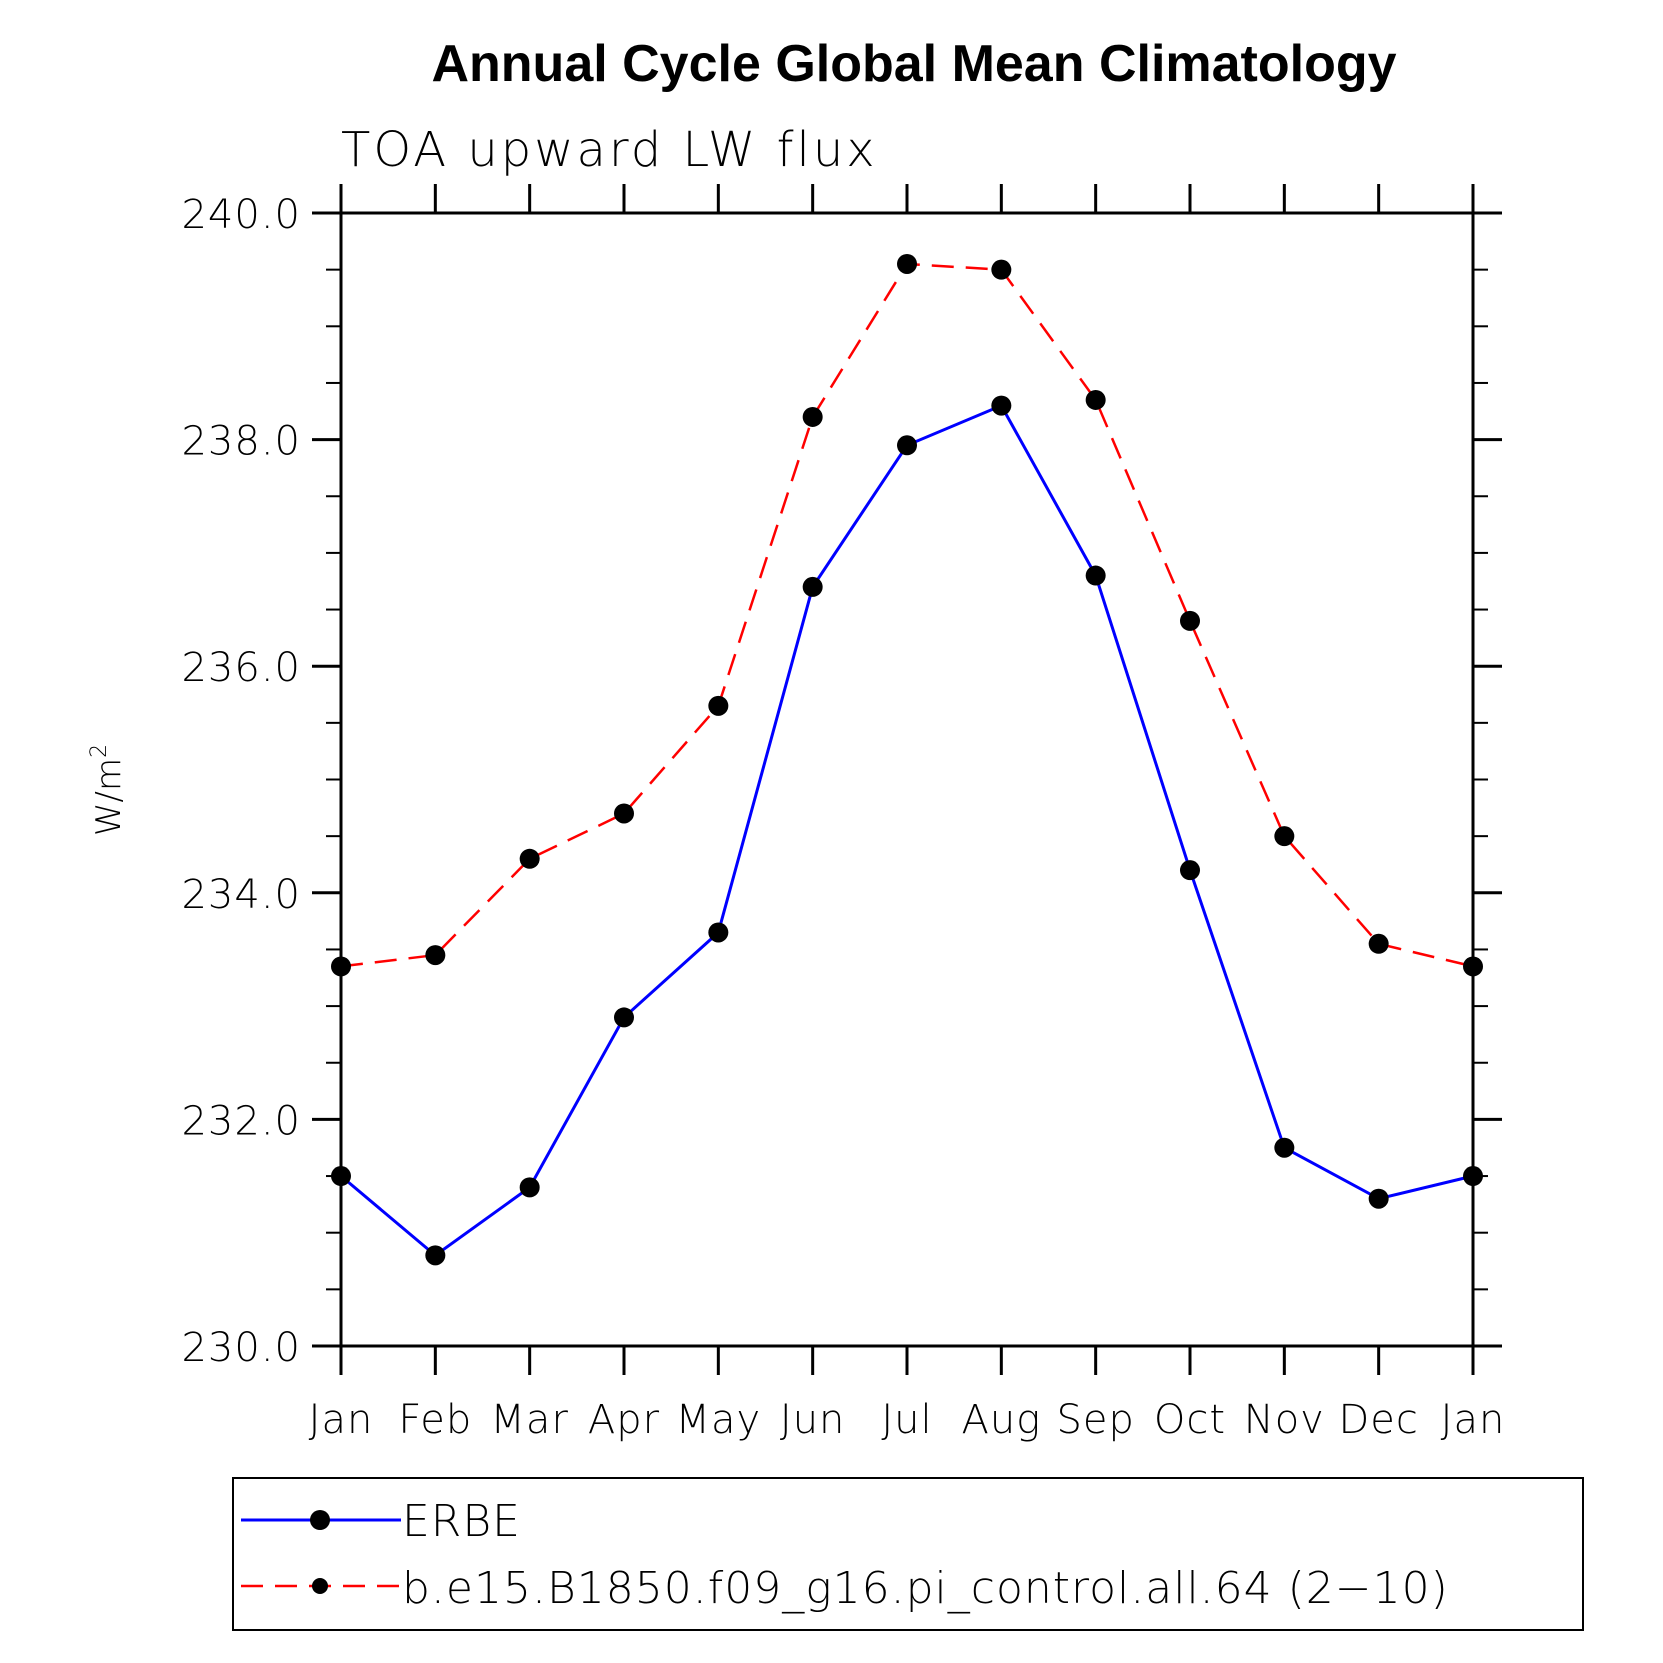 The width and height of the screenshot is (1663, 1663). What do you see at coordinates (241, 1348) in the screenshot?
I see `y-tick-label: 230.0` at bounding box center [241, 1348].